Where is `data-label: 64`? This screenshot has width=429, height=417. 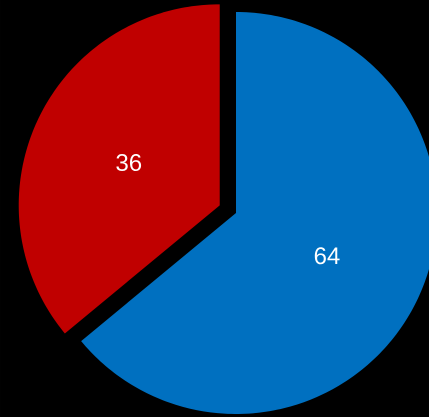 data-label: 64 is located at coordinates (327, 255).